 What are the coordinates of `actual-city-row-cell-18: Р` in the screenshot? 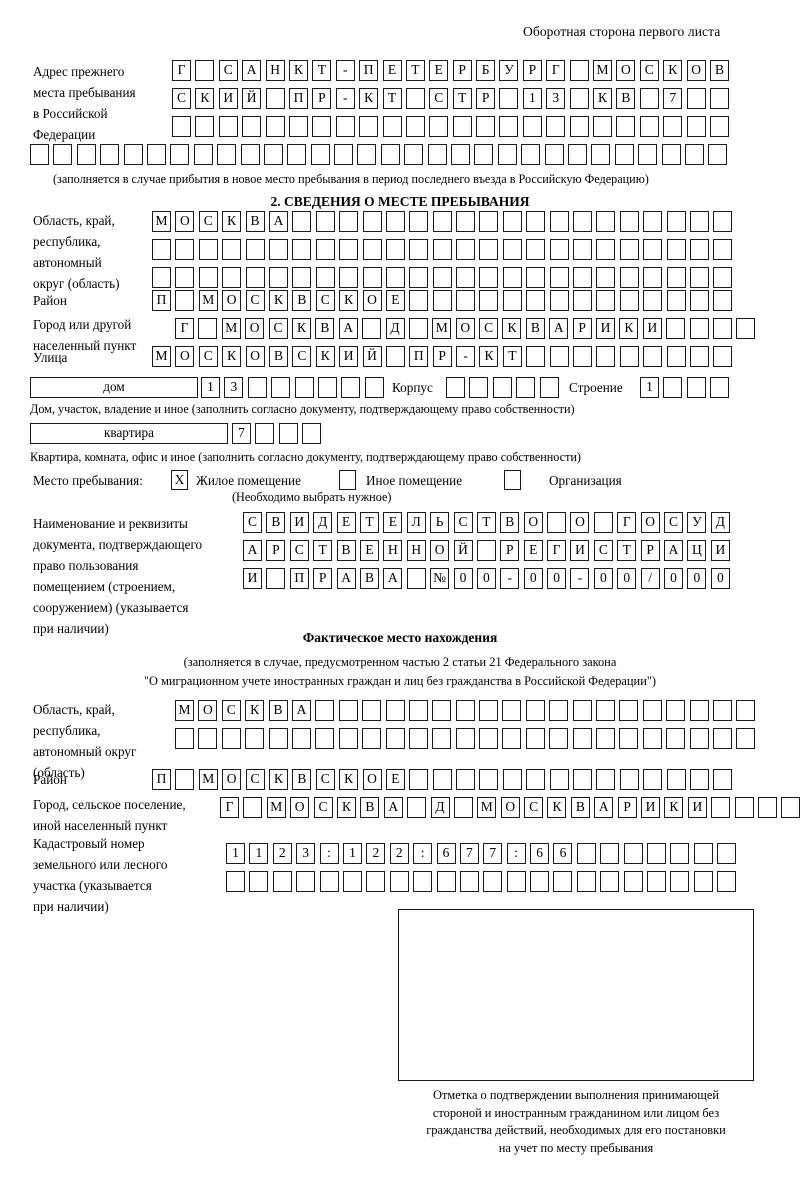 It's located at (627, 807).